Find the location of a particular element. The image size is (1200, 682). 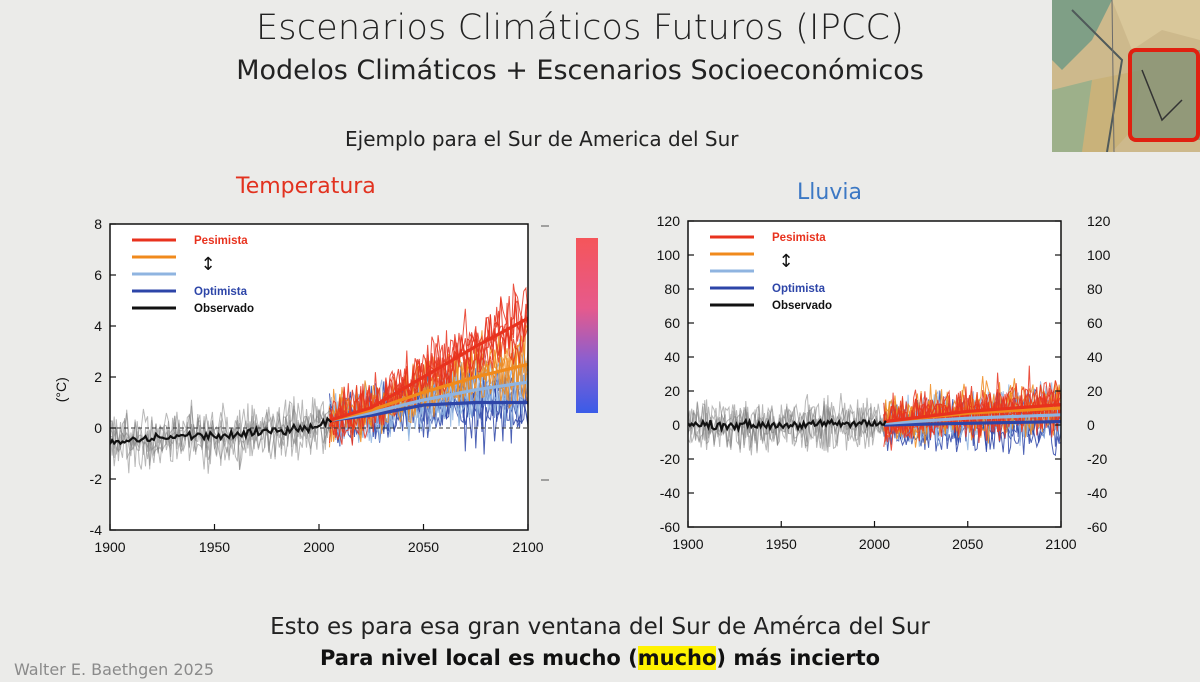

rain-ytick-label-right: 120 is located at coordinates (1099, 221).